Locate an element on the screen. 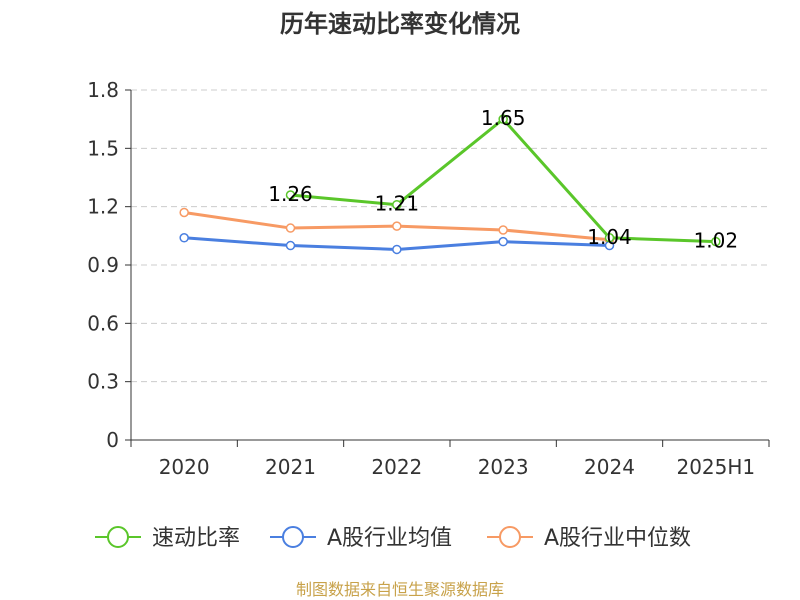 This screenshot has height=600, width=800. y-tick-label: 0 is located at coordinates (112, 440).